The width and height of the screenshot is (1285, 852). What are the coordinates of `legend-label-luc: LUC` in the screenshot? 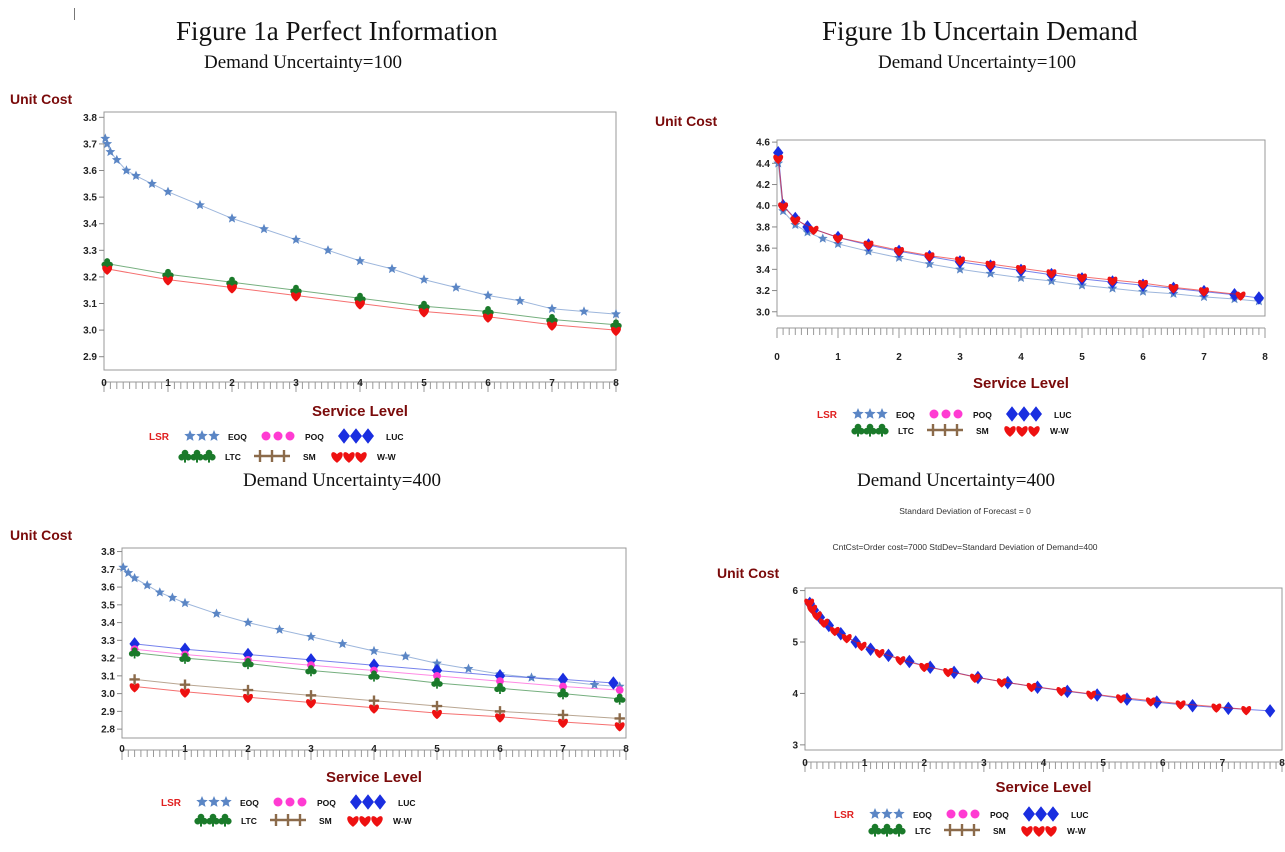 It's located at (1079, 815).